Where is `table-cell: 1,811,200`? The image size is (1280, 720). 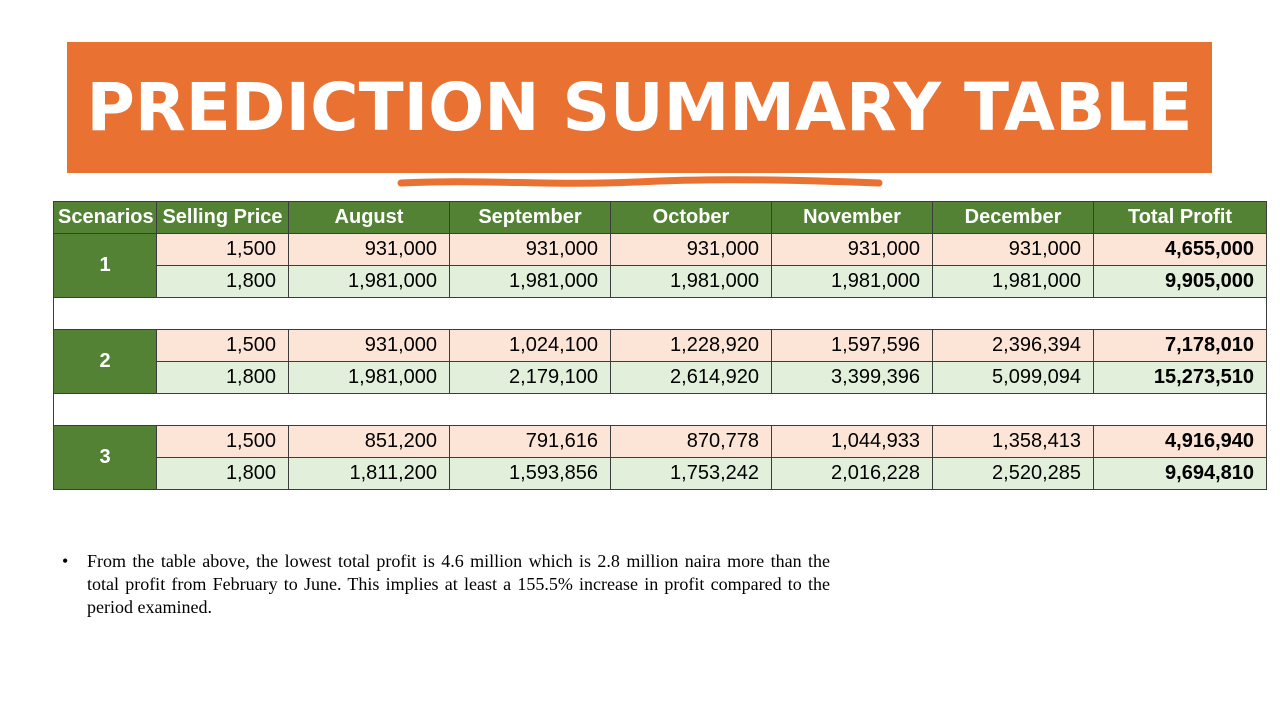
table-cell: 1,811,200 is located at coordinates (369, 473).